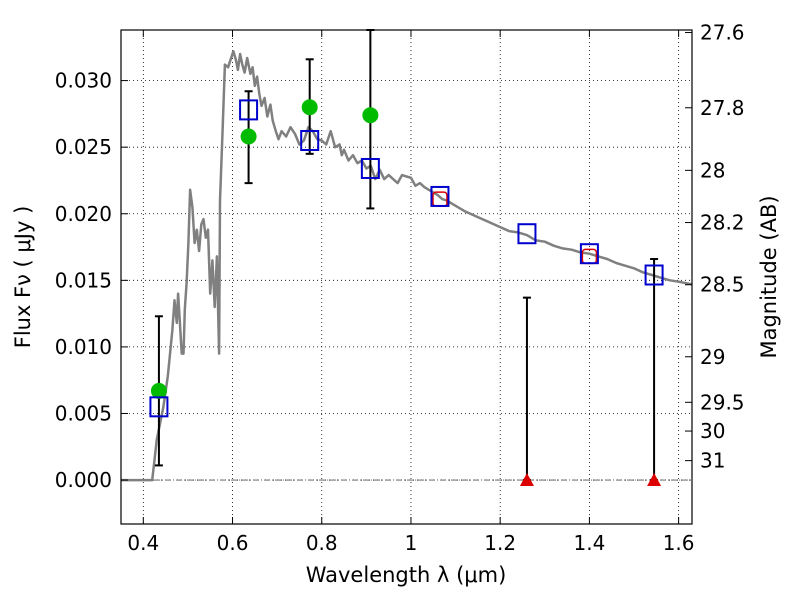 Image resolution: width=800 pixels, height=600 pixels. I want to click on y-tick-label-6: 0.030, so click(83, 81).